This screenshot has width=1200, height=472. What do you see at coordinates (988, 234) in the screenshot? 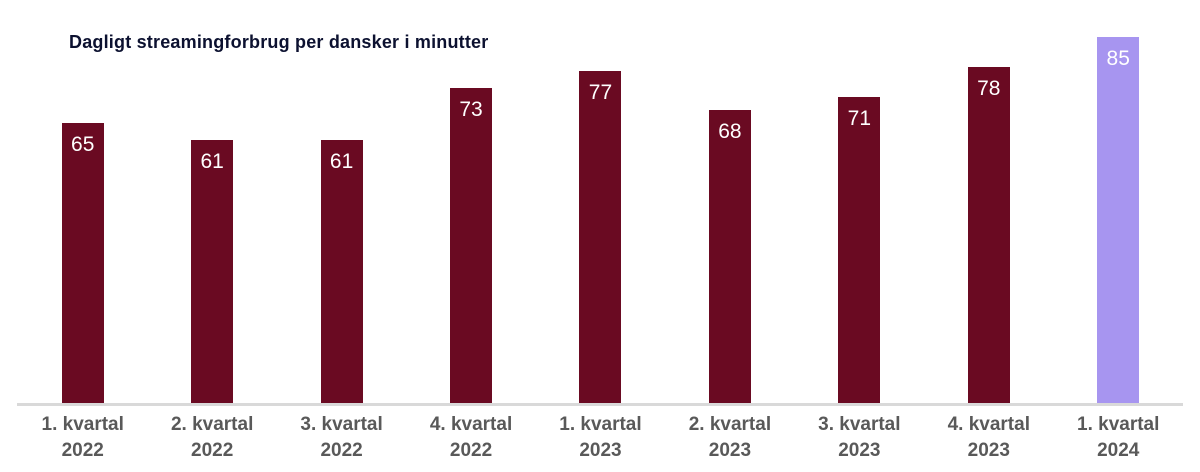
I see `bar: 78` at bounding box center [988, 234].